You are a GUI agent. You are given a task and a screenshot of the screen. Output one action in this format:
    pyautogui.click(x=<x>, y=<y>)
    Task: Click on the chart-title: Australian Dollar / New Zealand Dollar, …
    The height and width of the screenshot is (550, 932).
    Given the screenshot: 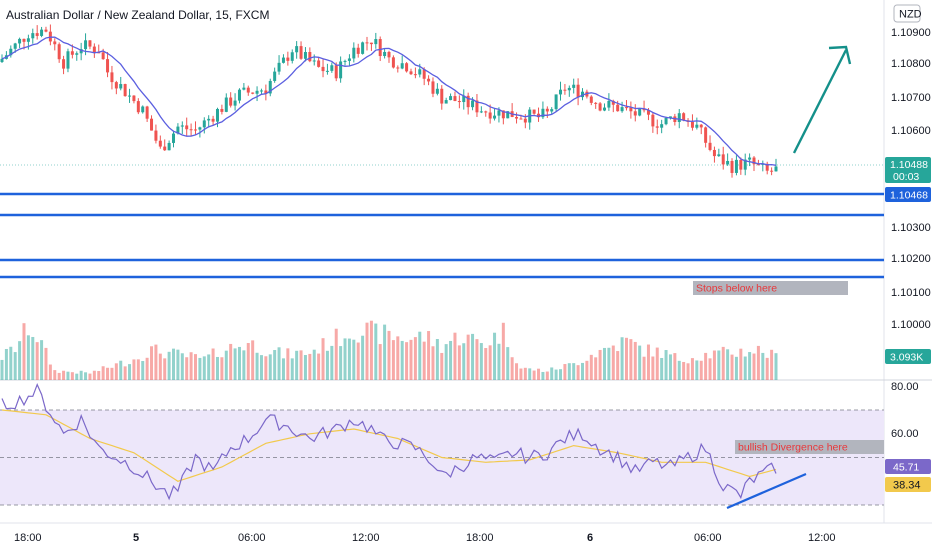 What is the action you would take?
    pyautogui.click(x=137, y=15)
    